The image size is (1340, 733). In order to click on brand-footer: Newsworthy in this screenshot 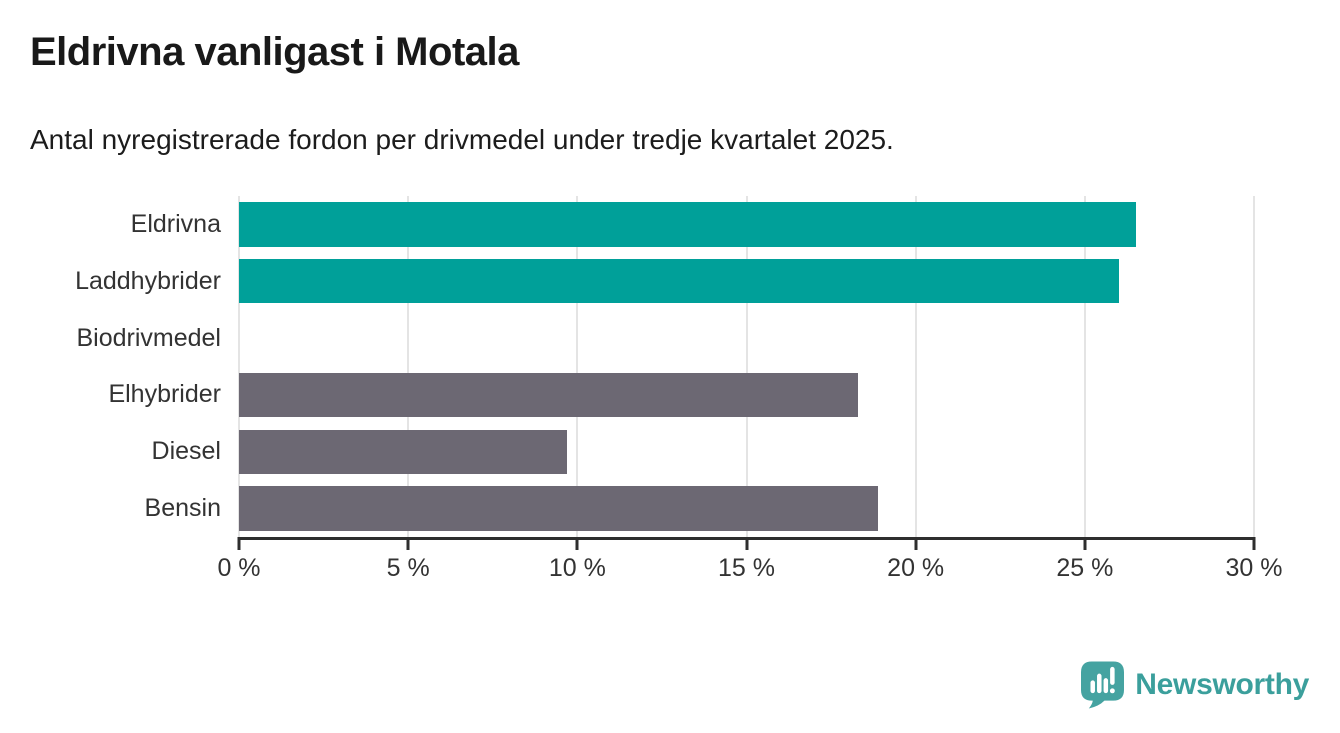, I will do `click(1195, 685)`.